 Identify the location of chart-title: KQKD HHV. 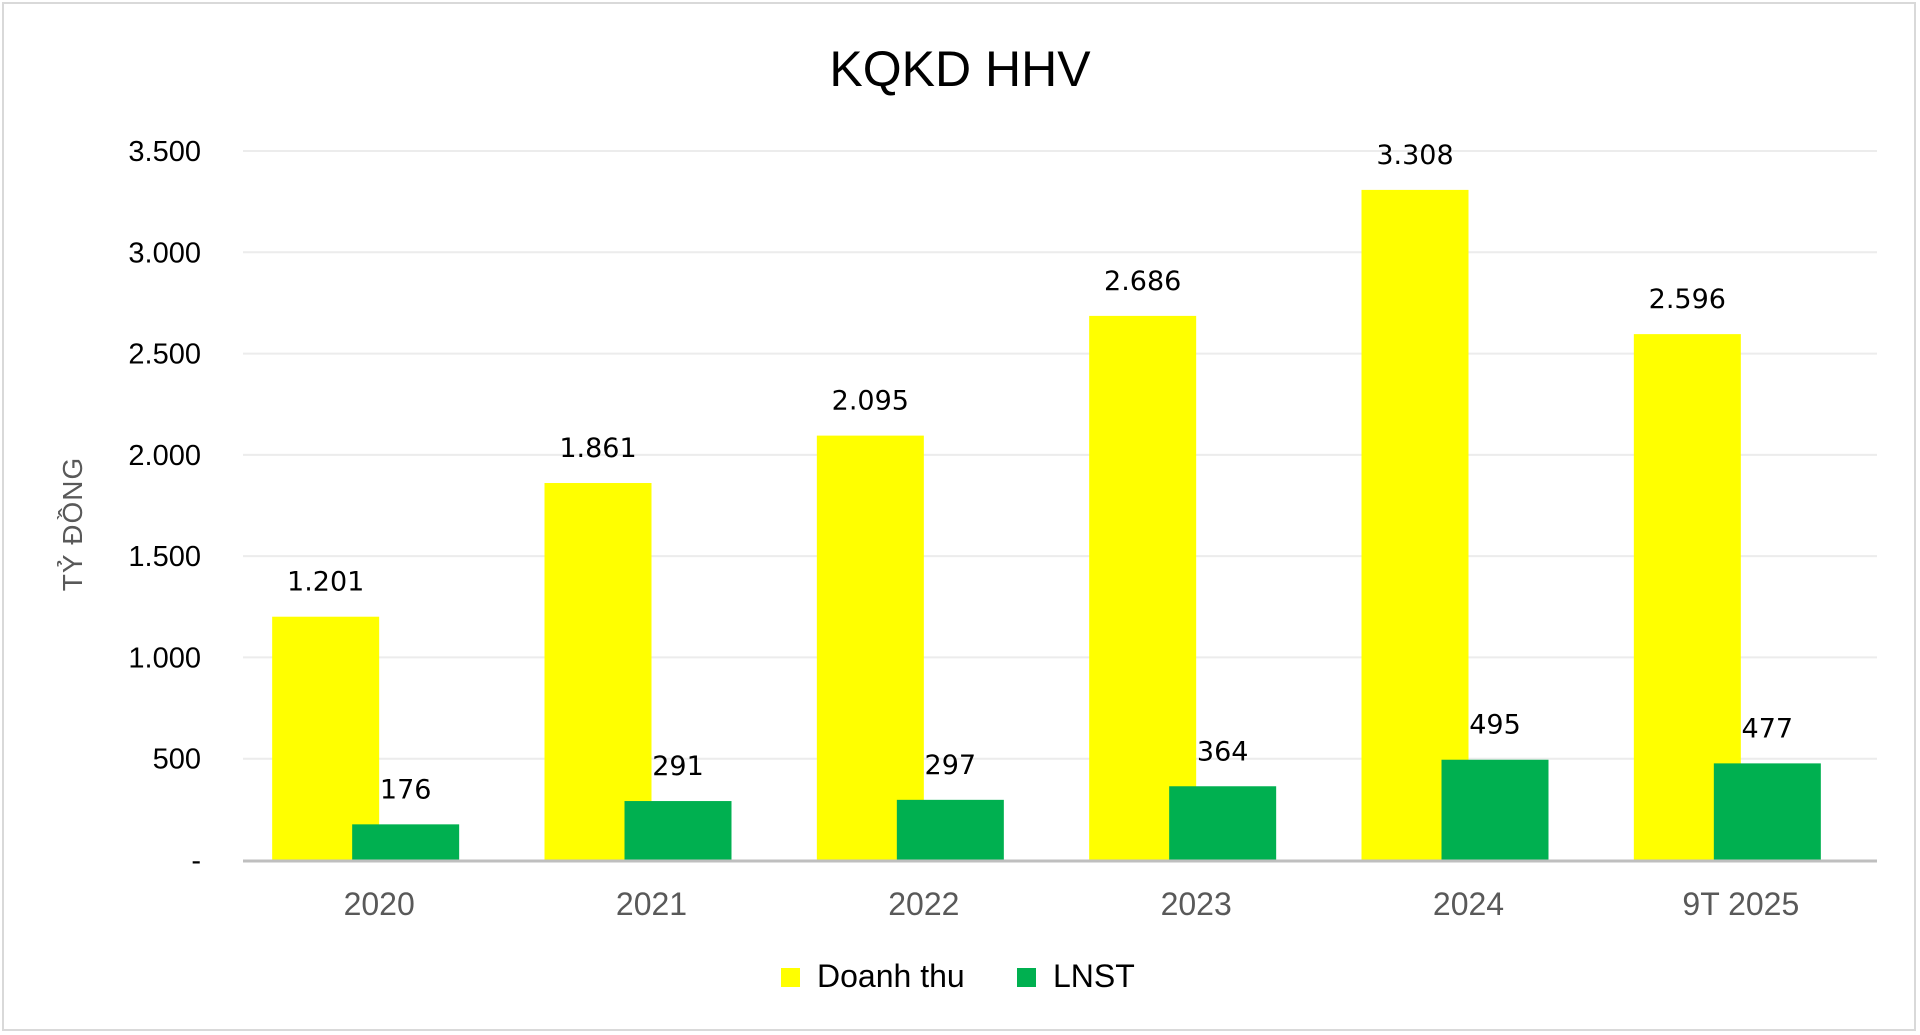
(960, 69).